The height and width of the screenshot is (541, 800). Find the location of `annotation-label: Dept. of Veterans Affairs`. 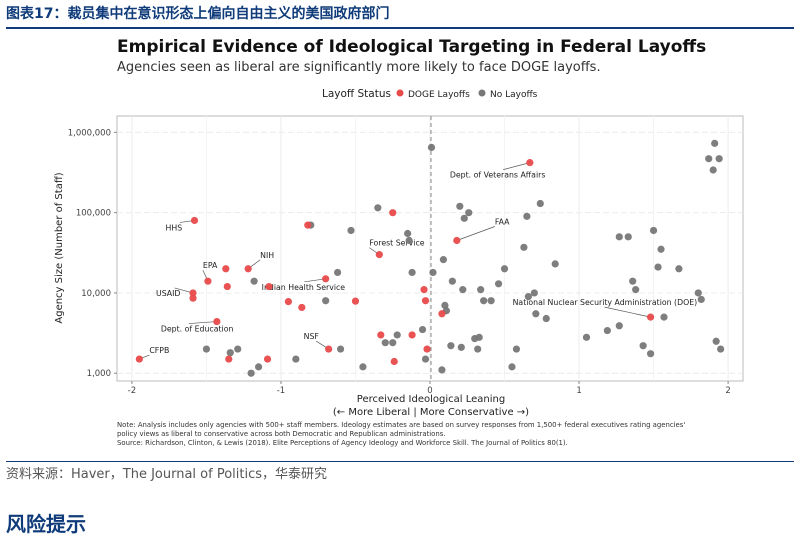

annotation-label: Dept. of Veterans Affairs is located at coordinates (498, 175).